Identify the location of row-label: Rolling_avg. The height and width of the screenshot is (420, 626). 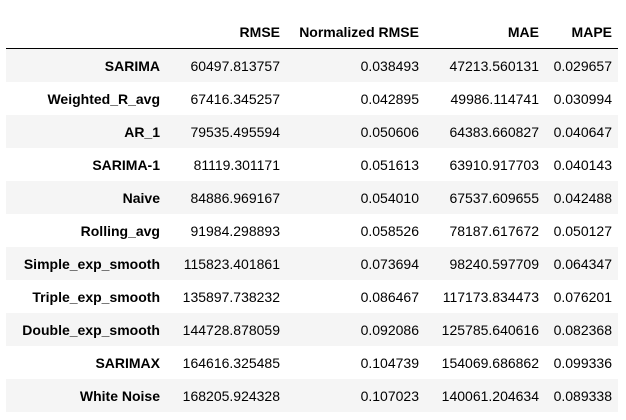
(120, 230).